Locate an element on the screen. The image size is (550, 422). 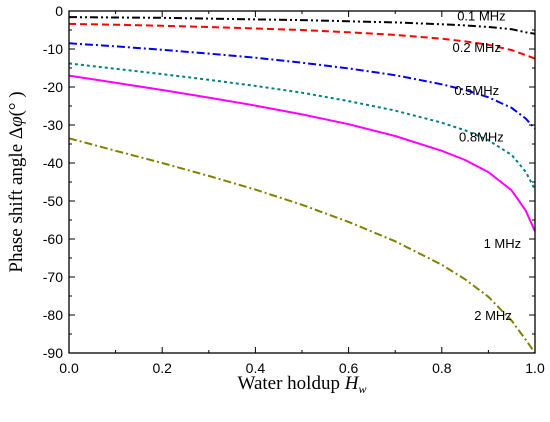
series-label-0-2-mhz: 0.2 MHz is located at coordinates (477, 47).